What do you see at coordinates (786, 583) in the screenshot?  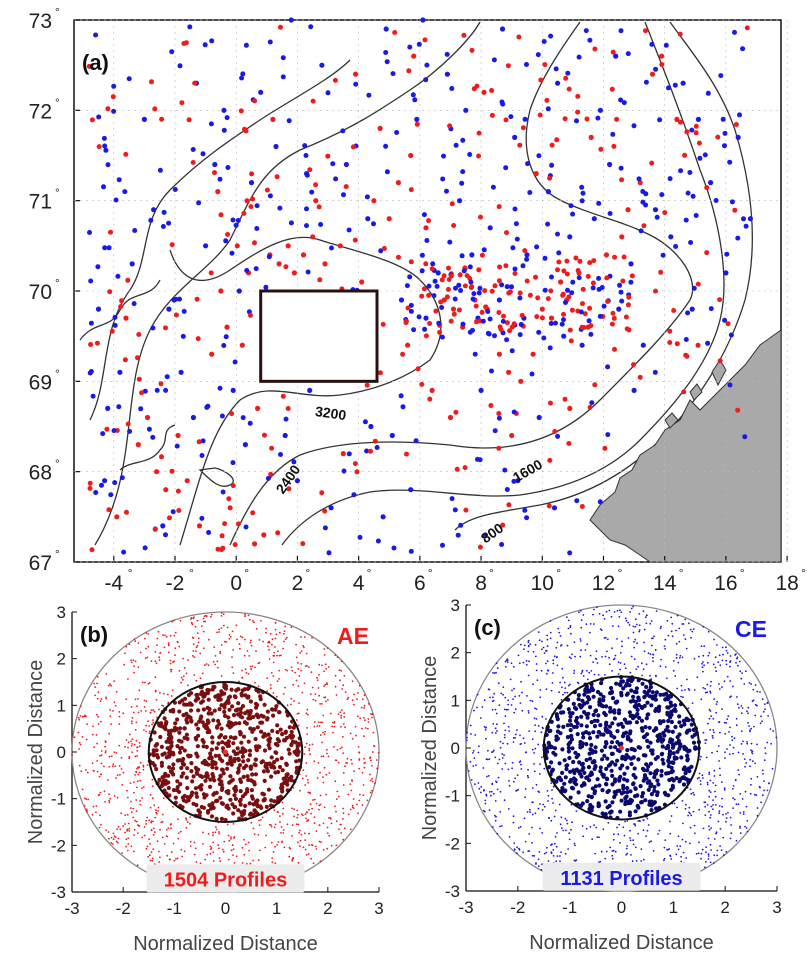 I see `x-tick-label: 18` at bounding box center [786, 583].